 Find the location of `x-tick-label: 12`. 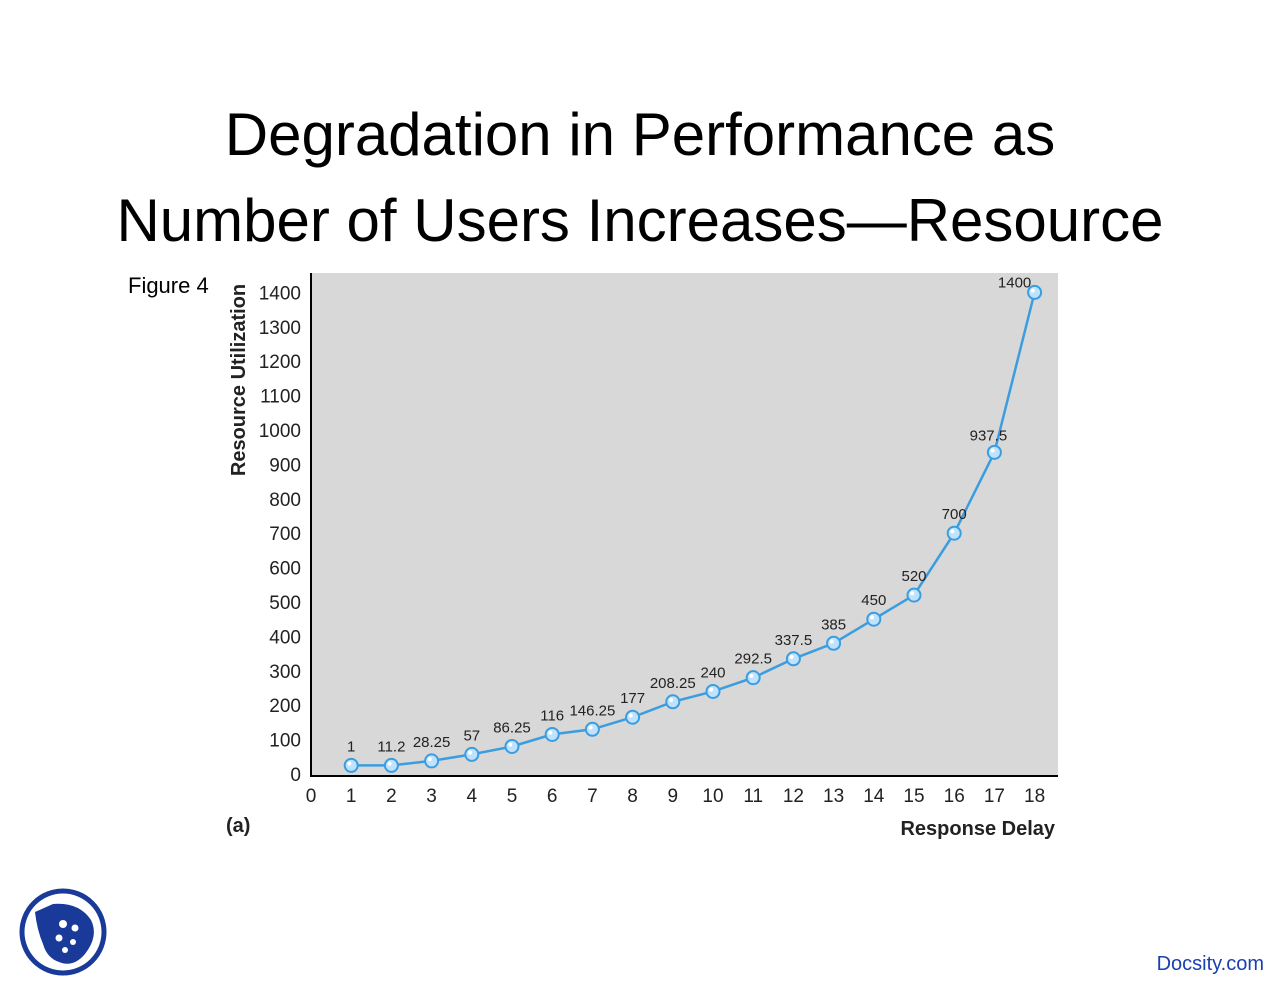

x-tick-label: 12 is located at coordinates (793, 796).